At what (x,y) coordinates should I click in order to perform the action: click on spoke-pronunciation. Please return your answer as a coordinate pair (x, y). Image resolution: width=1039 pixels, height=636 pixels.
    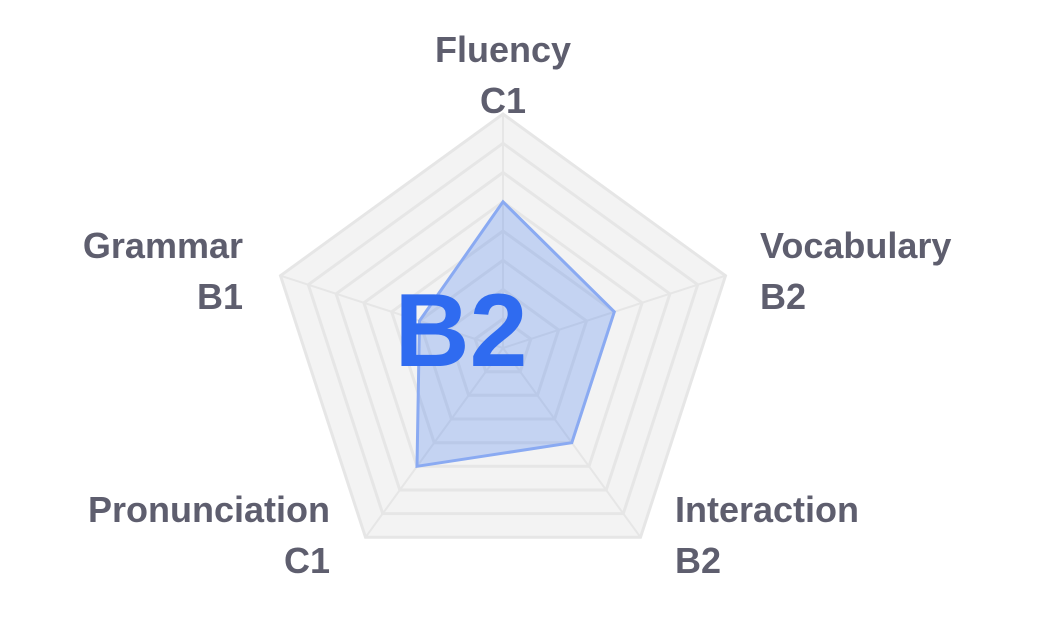
    Looking at the image, I should click on (434, 442).